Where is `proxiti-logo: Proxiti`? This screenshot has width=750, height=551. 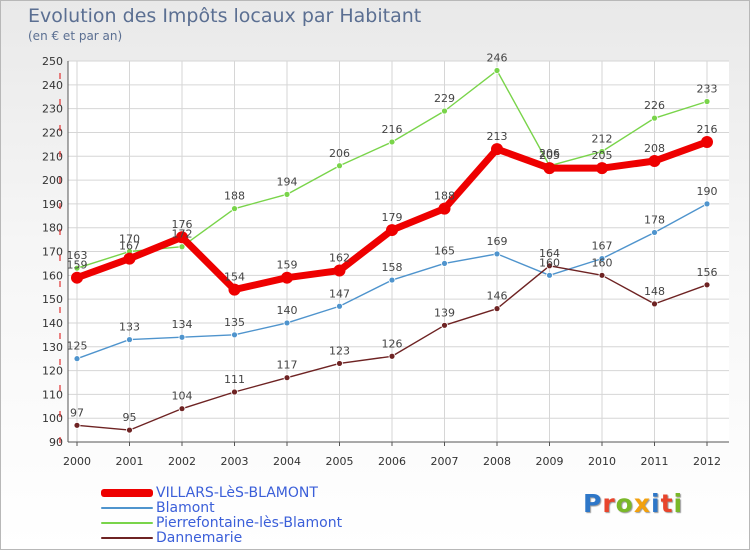
proxiti-logo: Proxiti is located at coordinates (633, 503).